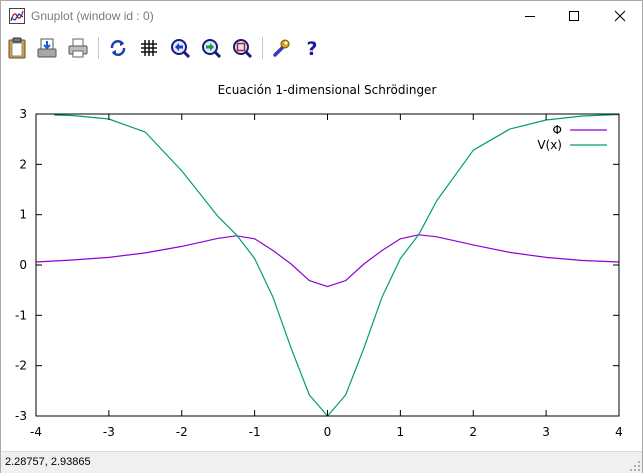 Image resolution: width=643 pixels, height=473 pixels. I want to click on x-tick-label: 4, so click(619, 432).